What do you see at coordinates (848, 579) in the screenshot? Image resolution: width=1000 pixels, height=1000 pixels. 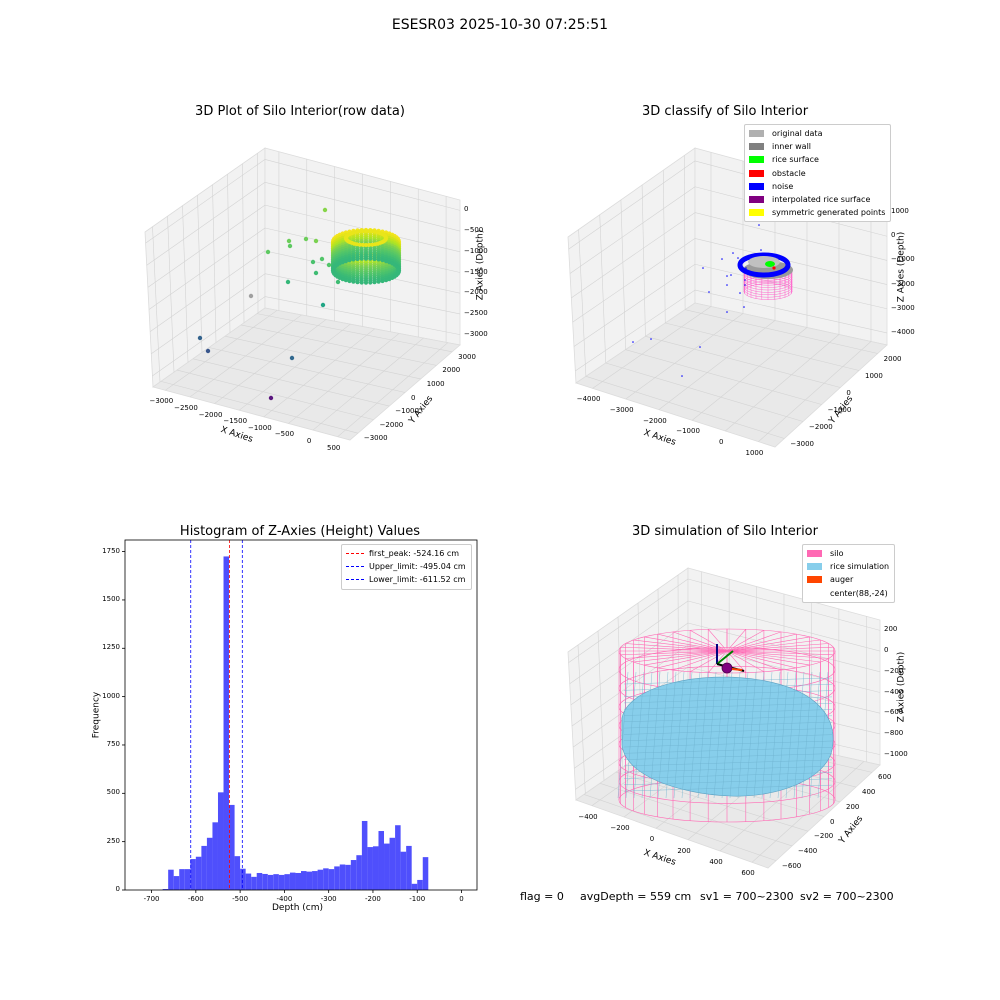 I see `legend-entry: auger` at bounding box center [848, 579].